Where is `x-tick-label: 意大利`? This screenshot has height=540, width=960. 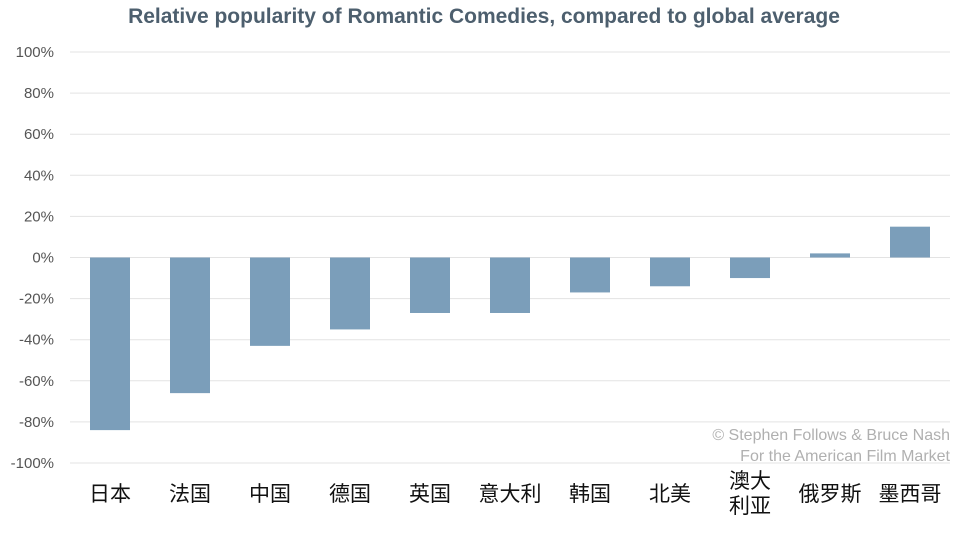 x-tick-label: 意大利 is located at coordinates (510, 494).